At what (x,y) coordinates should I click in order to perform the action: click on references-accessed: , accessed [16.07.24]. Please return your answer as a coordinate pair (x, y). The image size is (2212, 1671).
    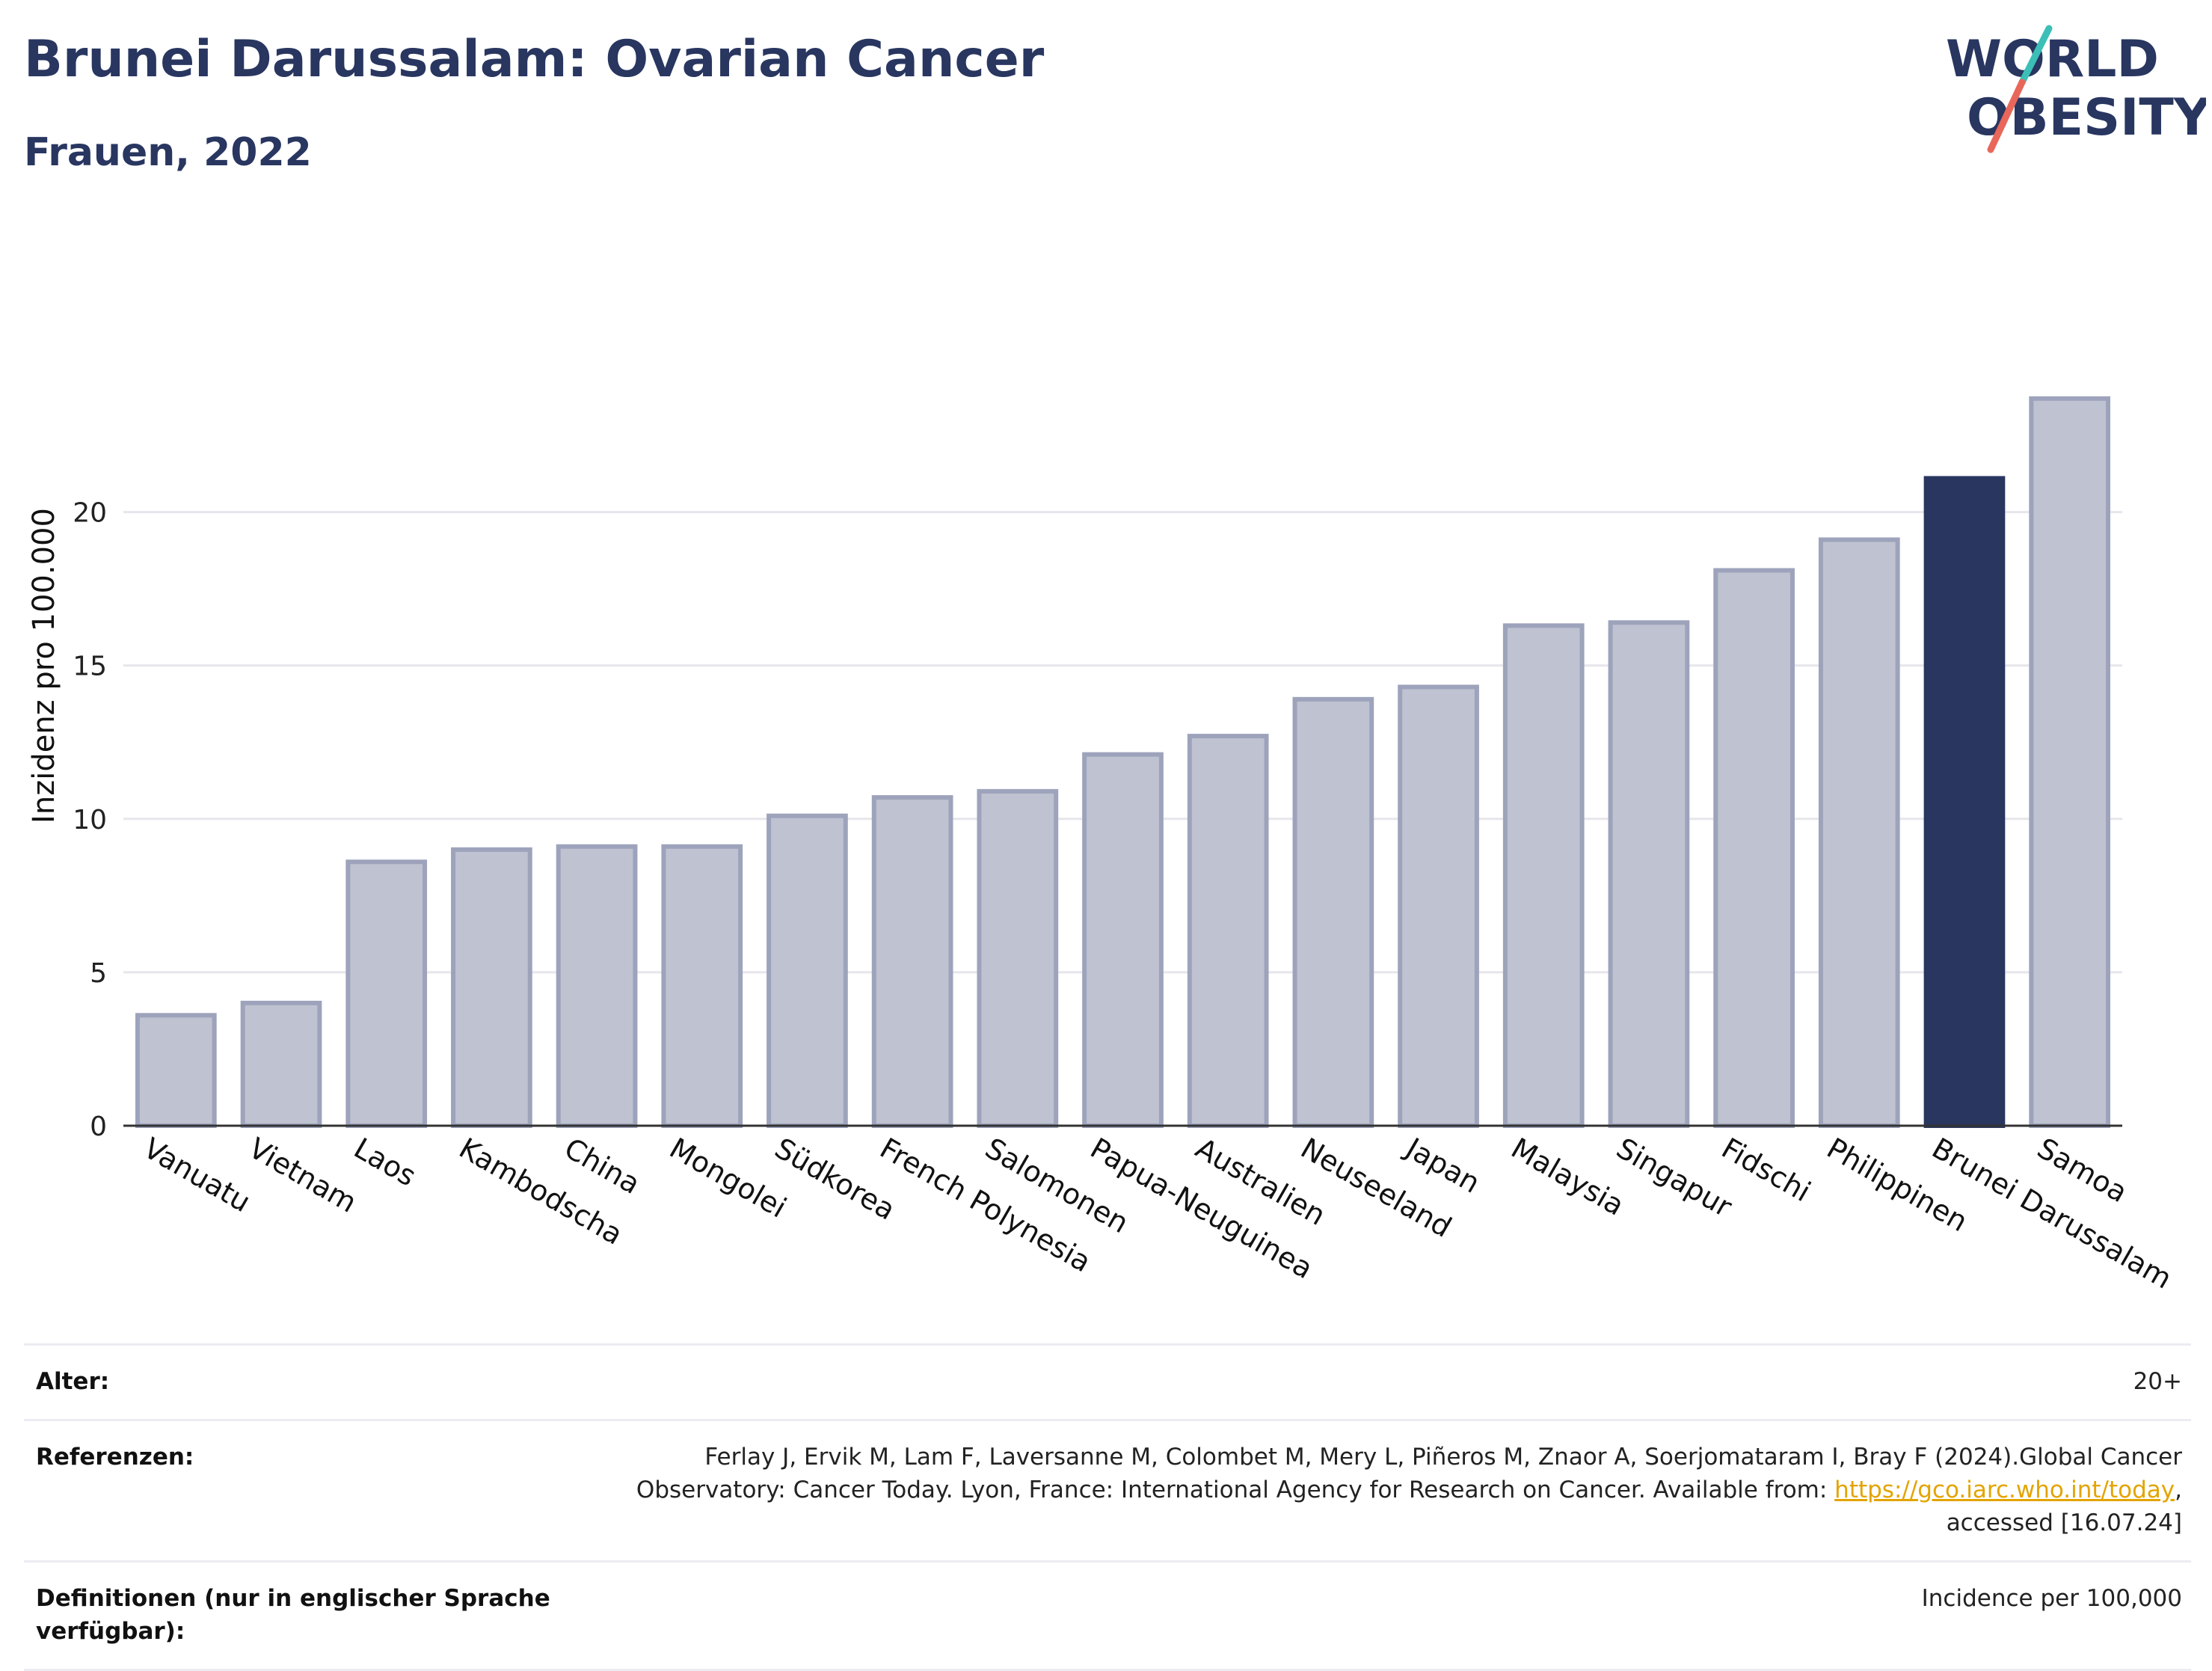
    Looking at the image, I should click on (2064, 1506).